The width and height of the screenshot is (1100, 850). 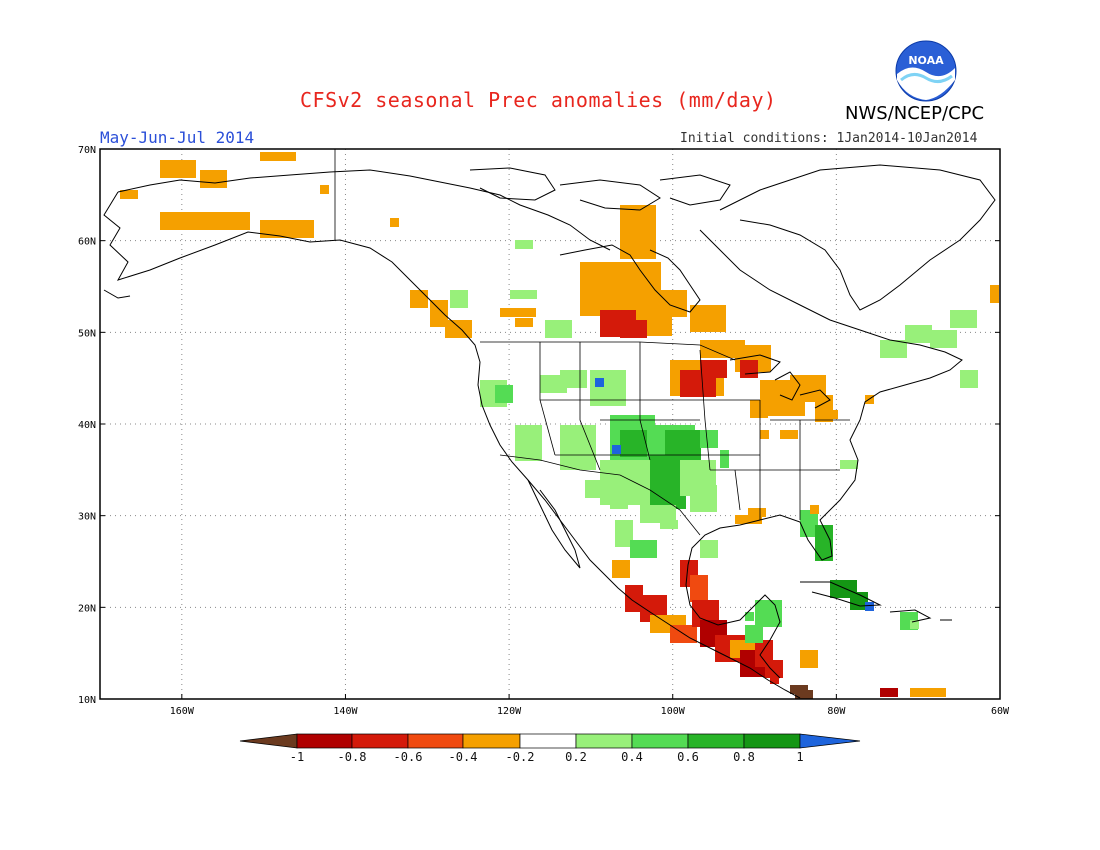 What do you see at coordinates (87, 333) in the screenshot?
I see `lat-tick-label: 50N` at bounding box center [87, 333].